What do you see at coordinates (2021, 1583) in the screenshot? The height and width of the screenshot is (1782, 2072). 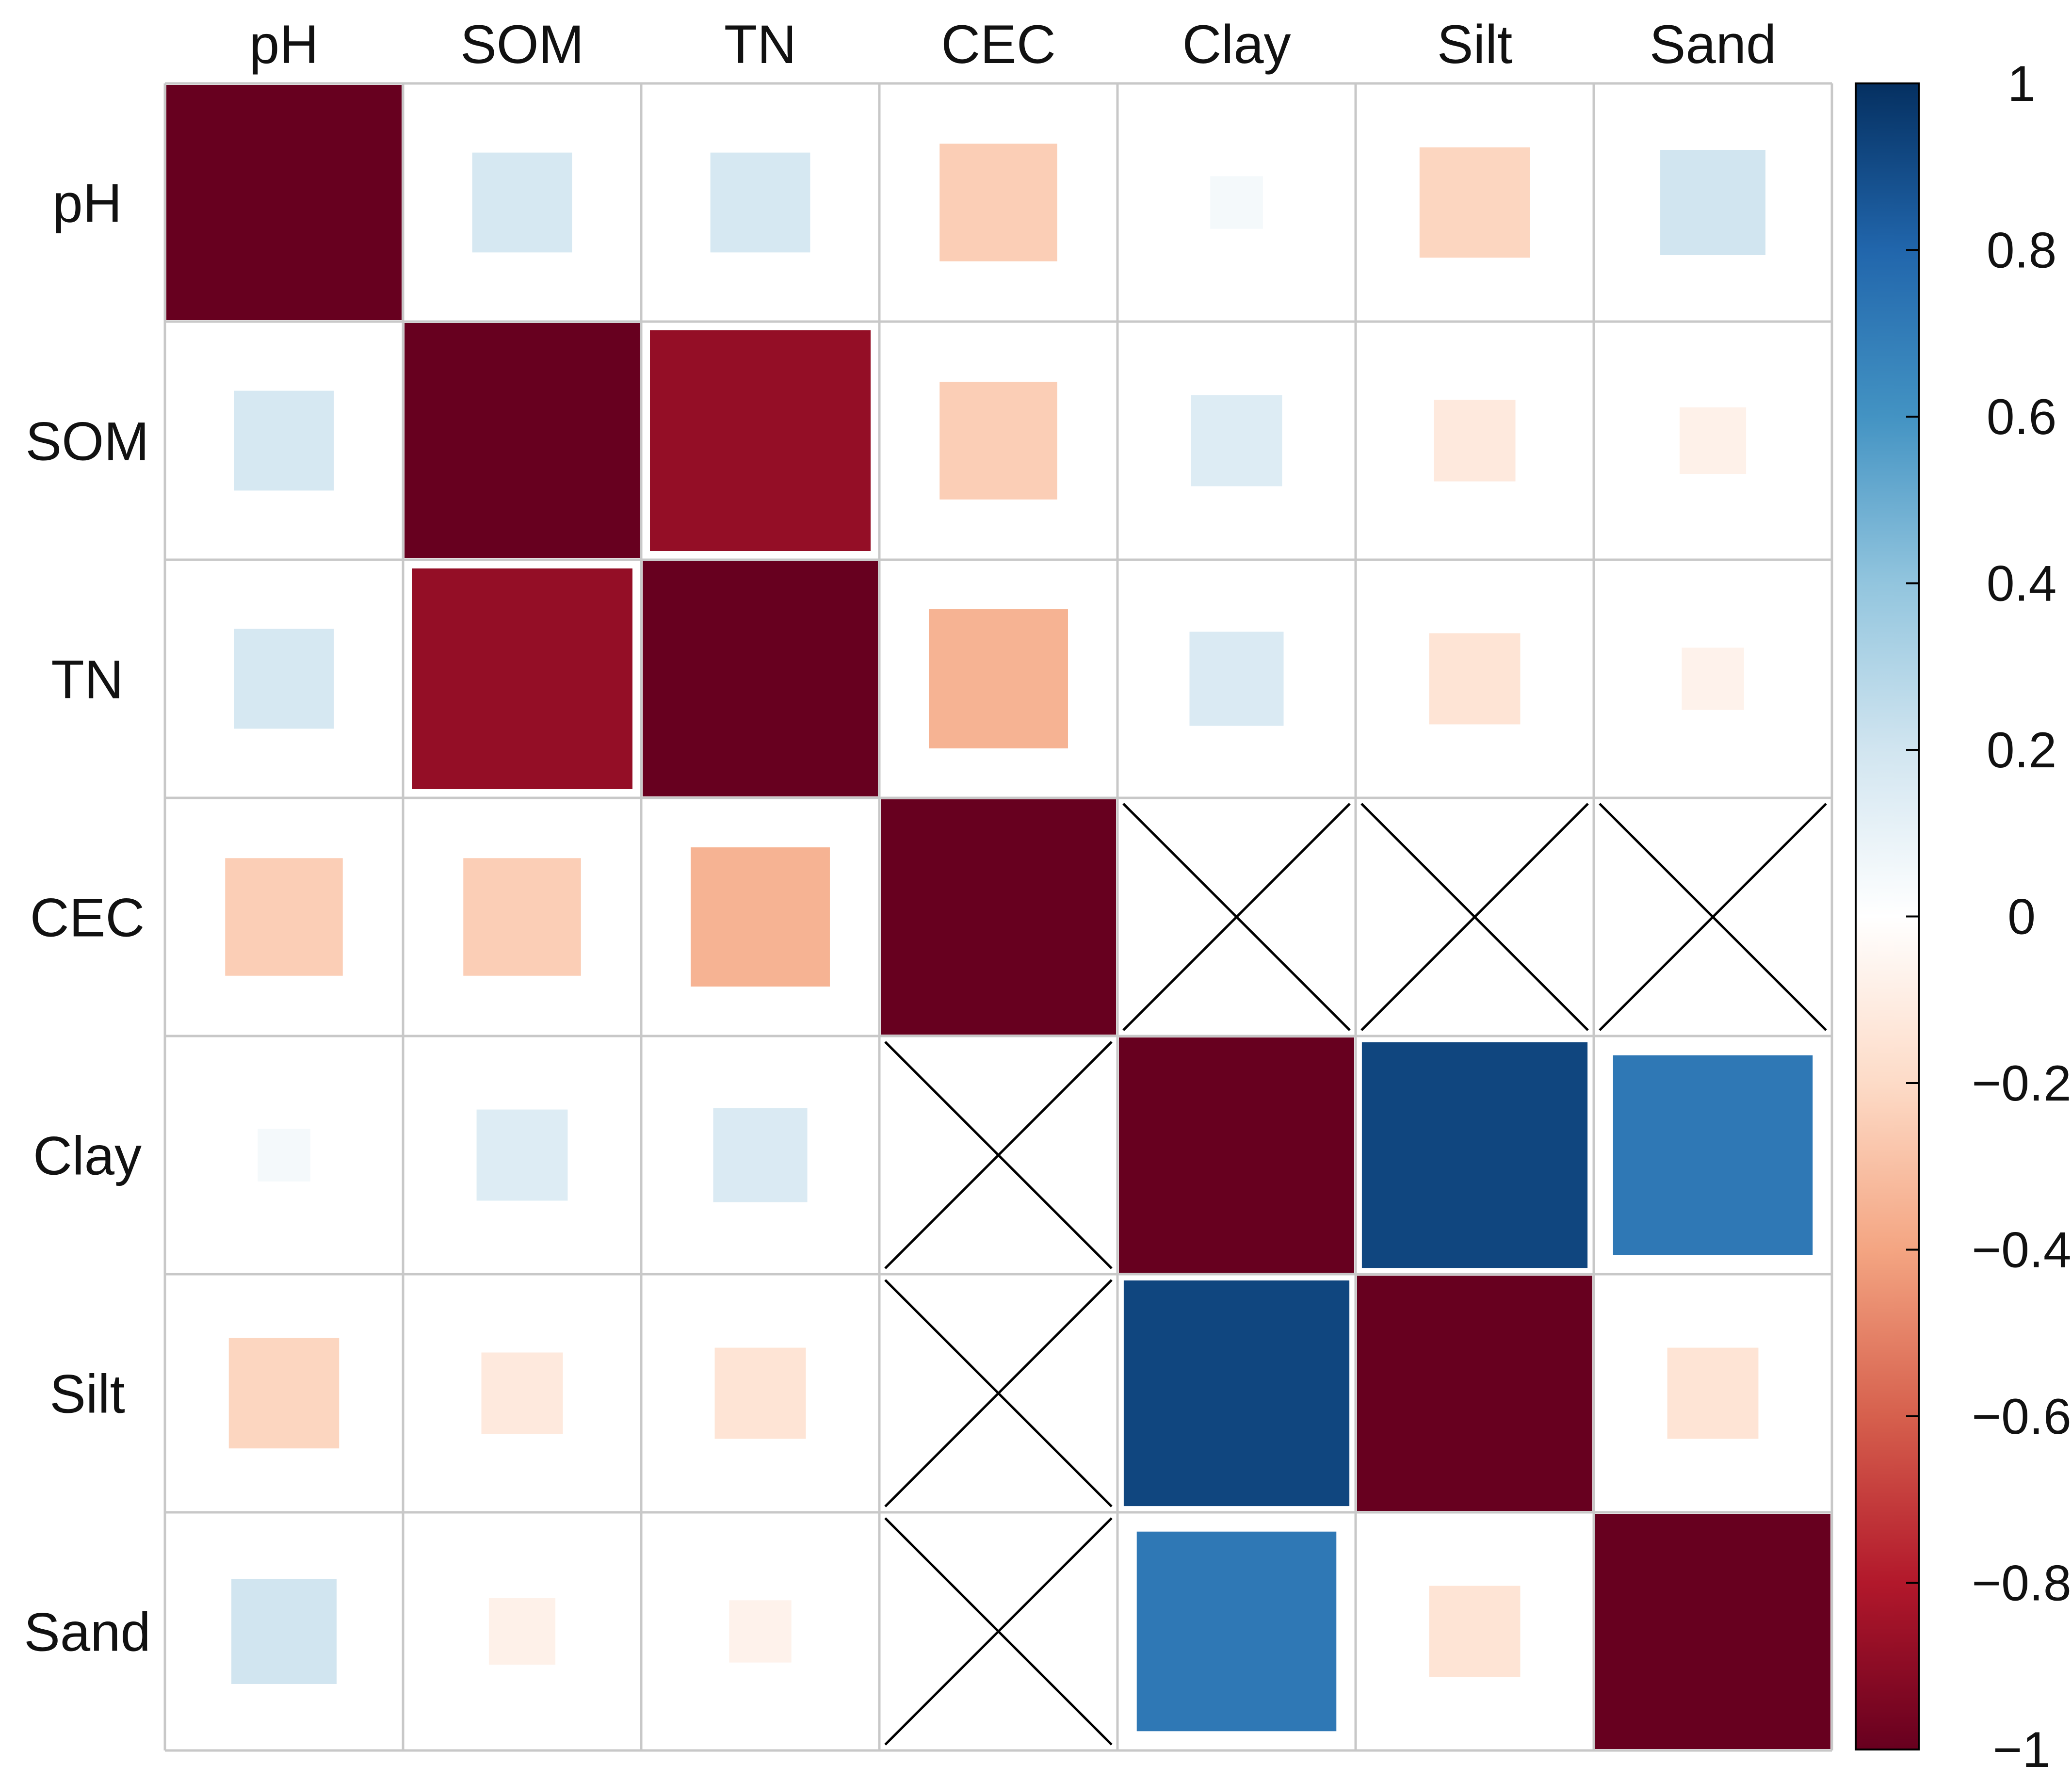 I see `colorbar-tick-label: −0.8` at bounding box center [2021, 1583].